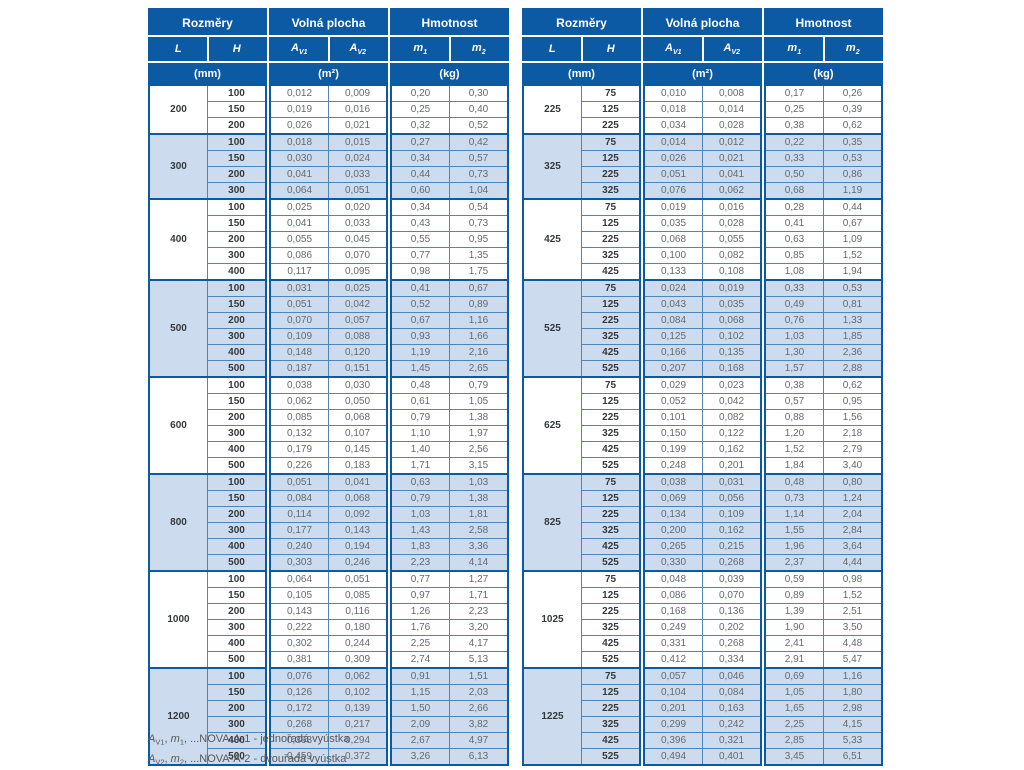  I want to click on value-cell: 4,15, so click(853, 725).